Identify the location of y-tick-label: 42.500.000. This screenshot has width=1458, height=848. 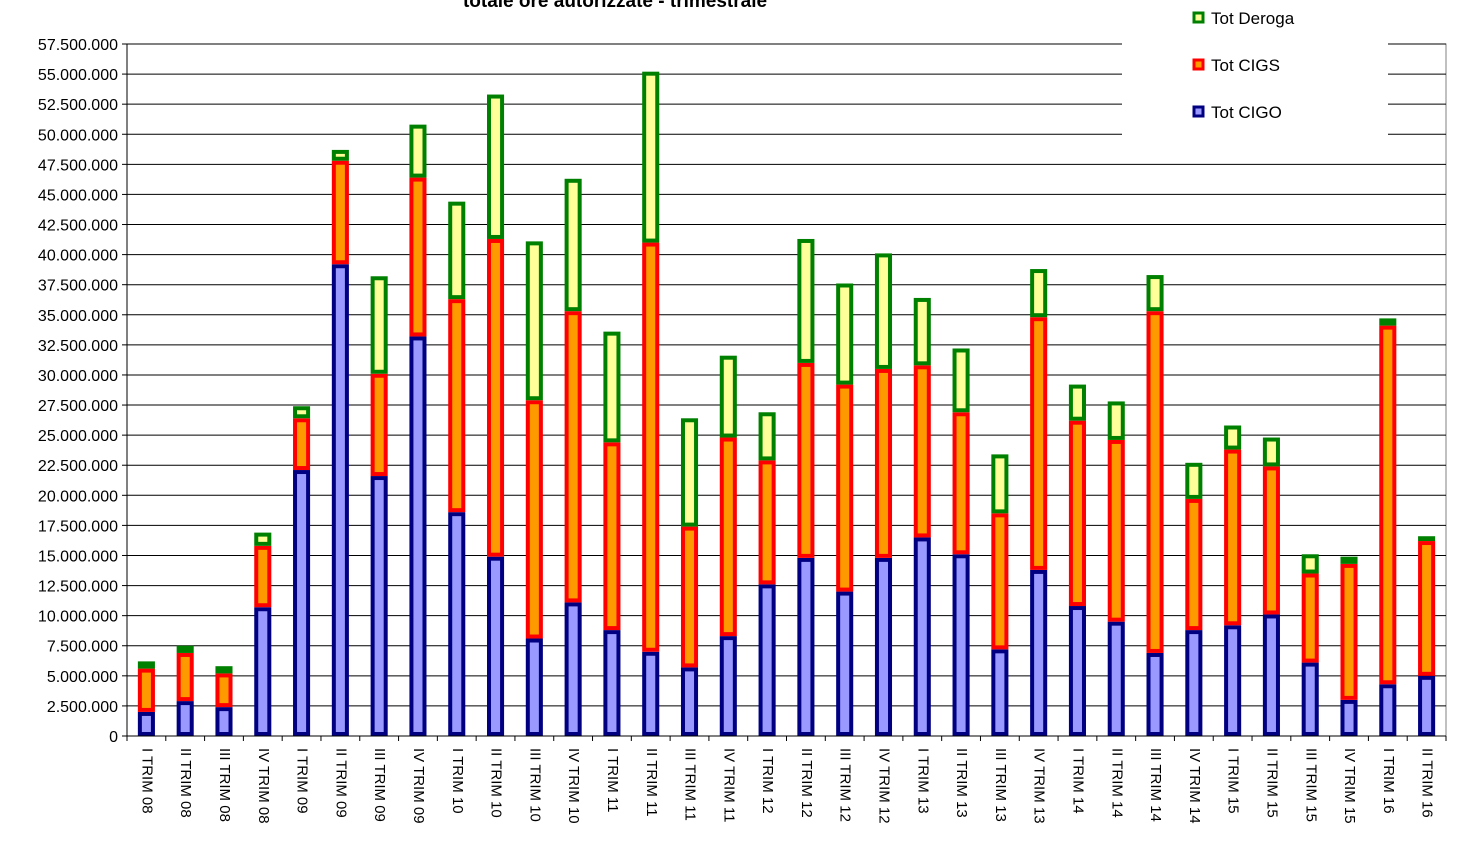
(78, 226).